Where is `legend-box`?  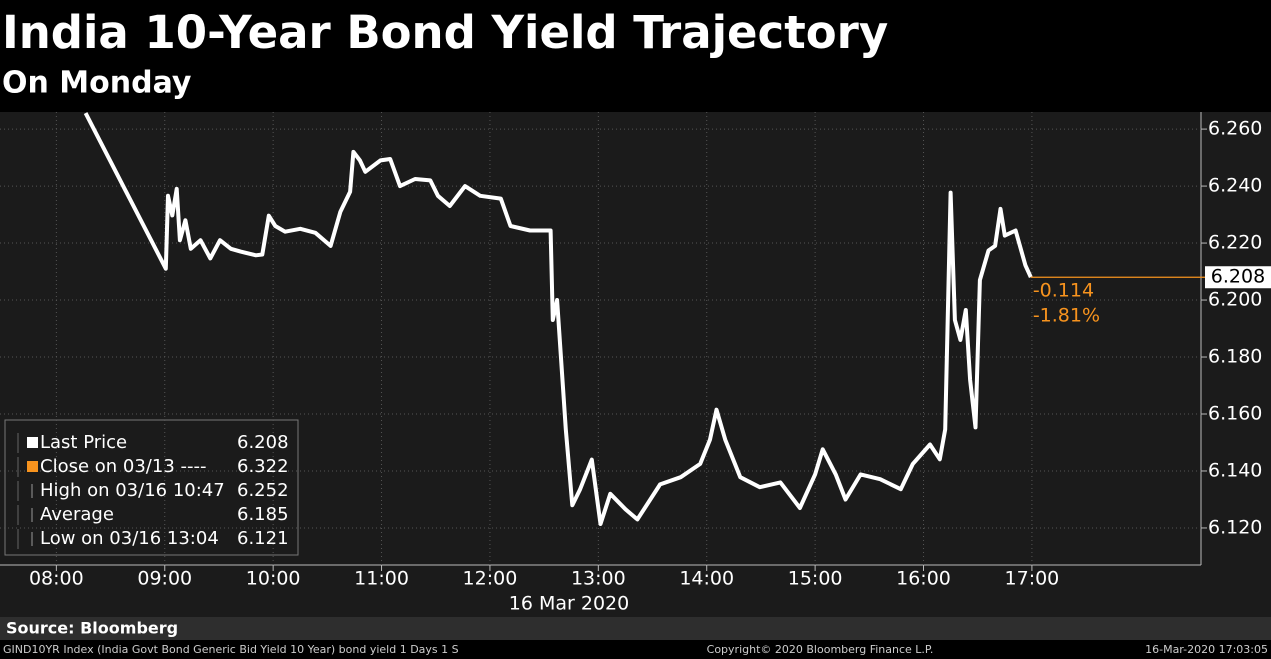
legend-box is located at coordinates (151, 487).